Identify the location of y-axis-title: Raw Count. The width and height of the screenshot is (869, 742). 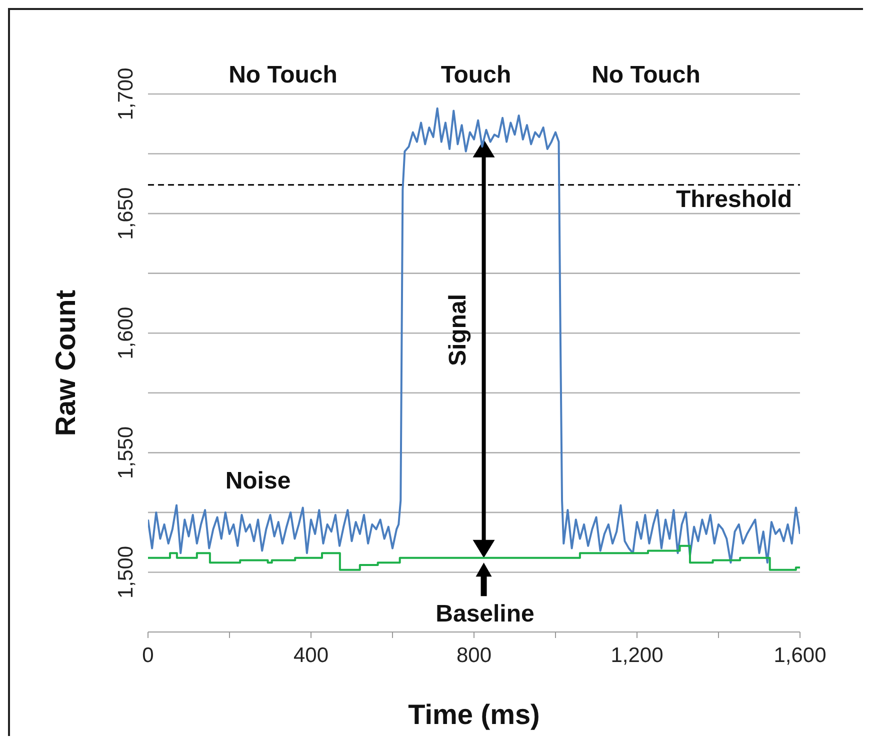
(65, 363).